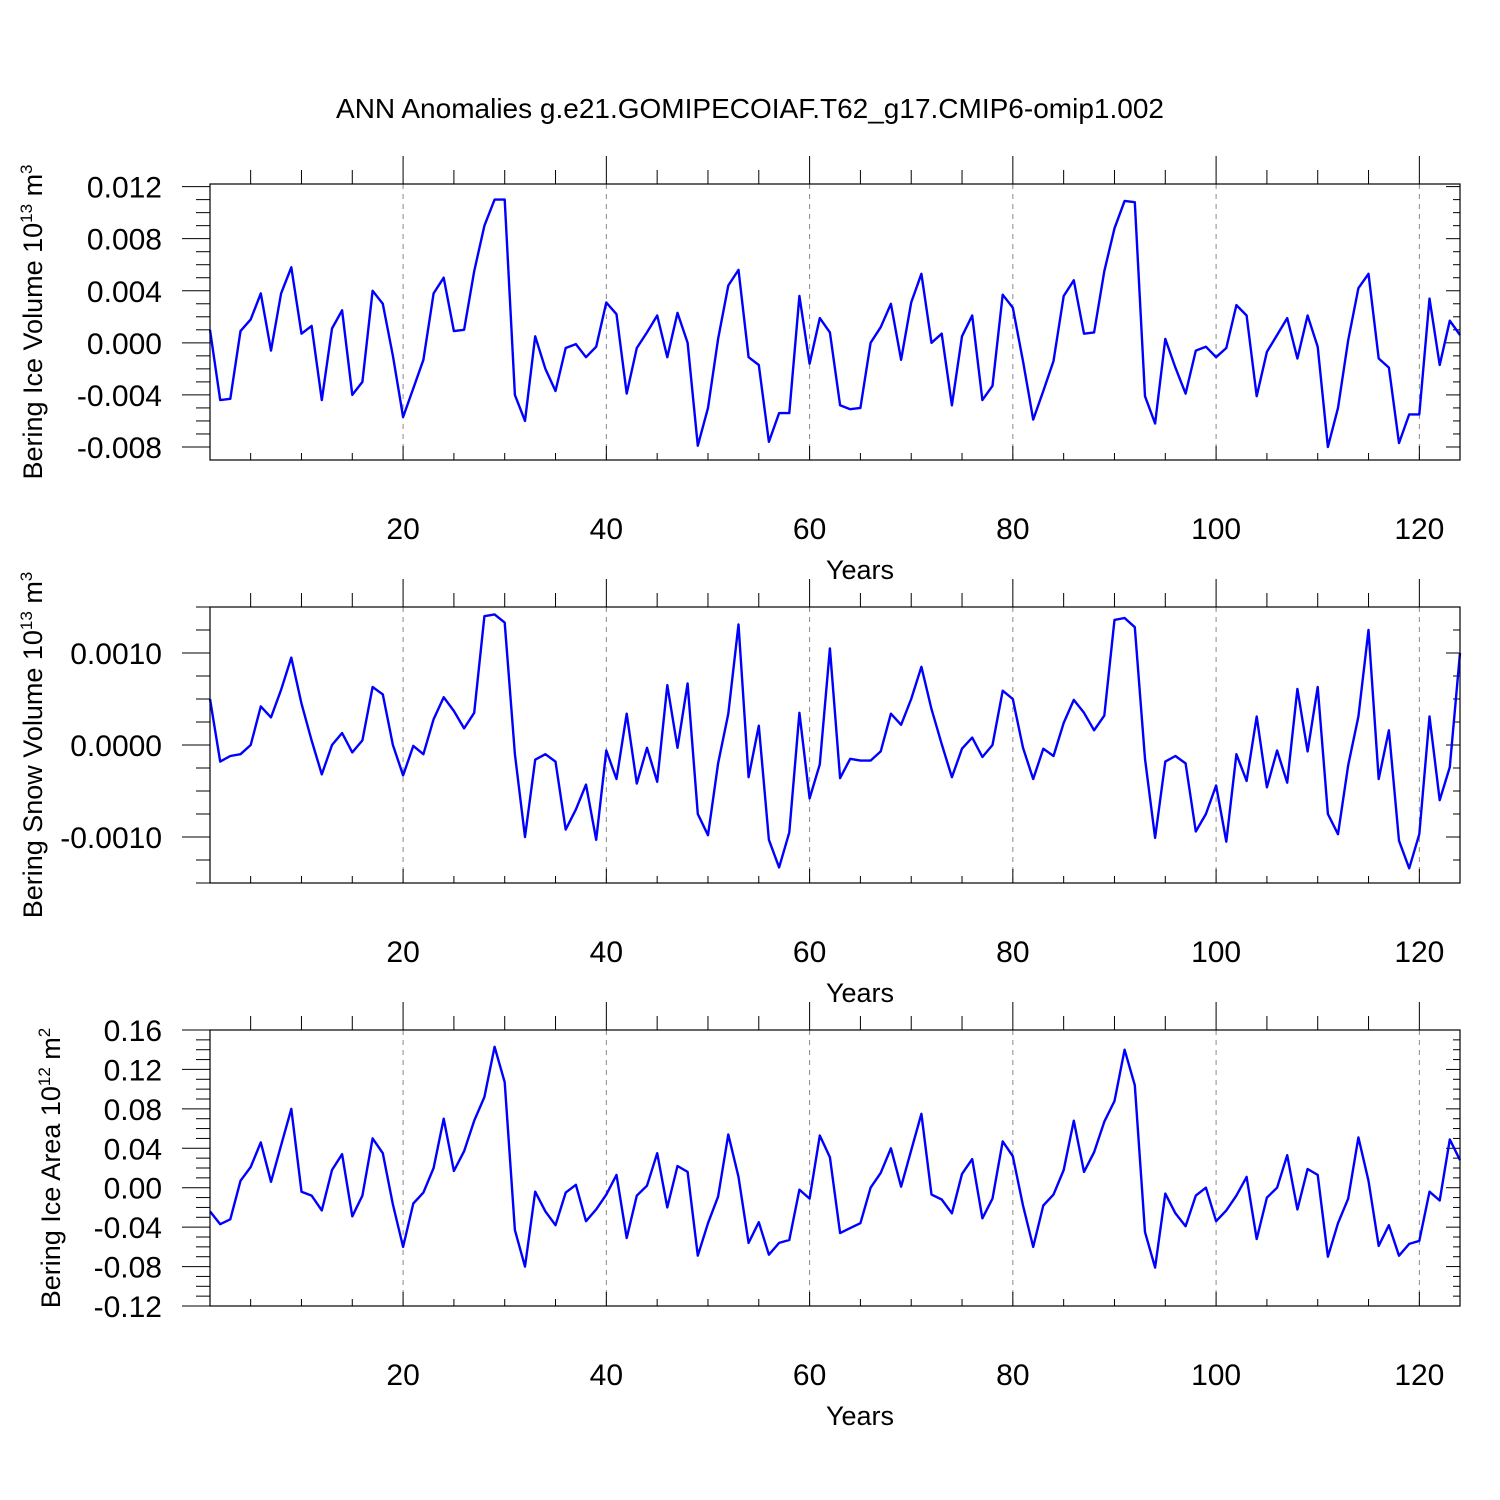 This screenshot has width=1500, height=1500. Describe the element at coordinates (111, 838) in the screenshot. I see `y-tick-label: -0.0010` at that location.